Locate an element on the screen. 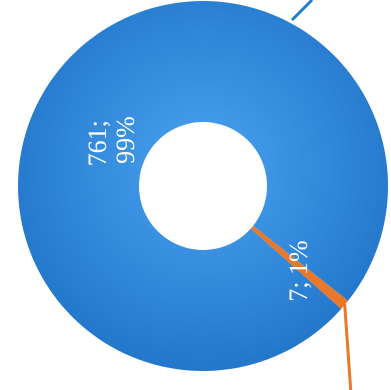 This screenshot has height=390, width=391. slice-0-label-line2: 99% is located at coordinates (125, 140).